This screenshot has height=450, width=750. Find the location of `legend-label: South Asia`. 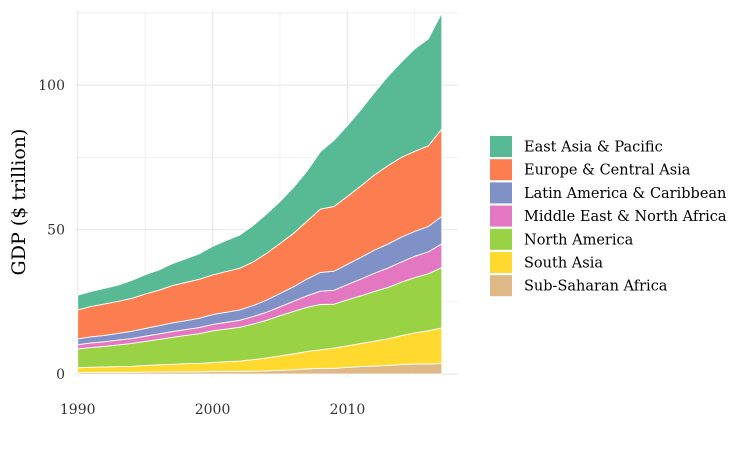

legend-label: South Asia is located at coordinates (563, 264).